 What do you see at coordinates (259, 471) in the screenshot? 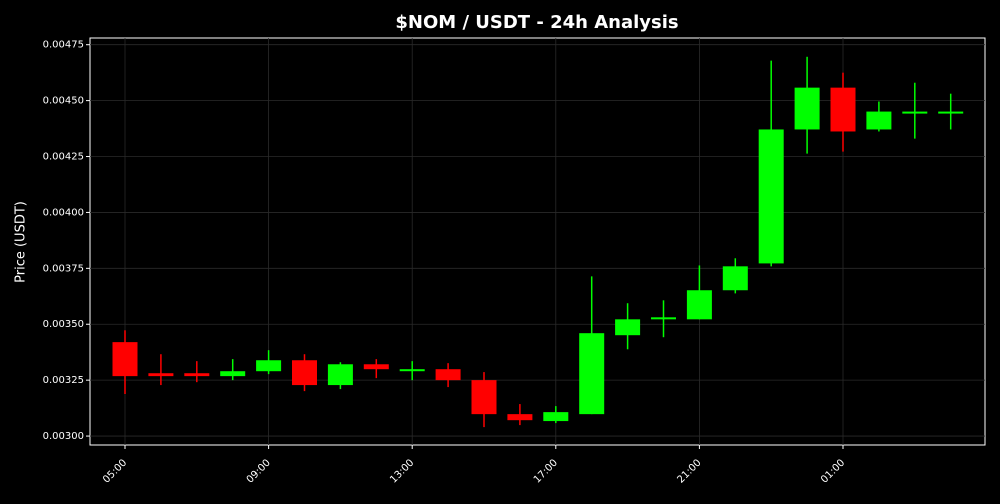
I see `x-tick-label: 09:00` at bounding box center [259, 471].